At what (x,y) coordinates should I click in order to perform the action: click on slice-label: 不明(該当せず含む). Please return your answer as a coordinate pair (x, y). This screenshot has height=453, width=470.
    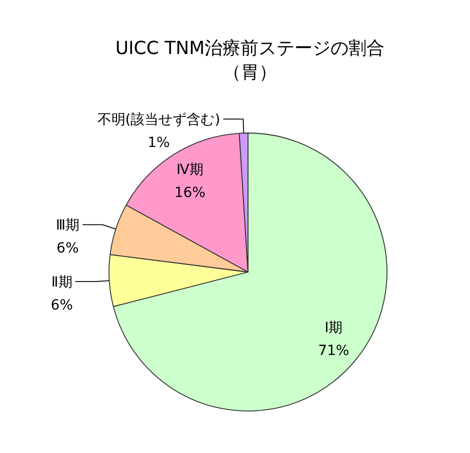
    Looking at the image, I should click on (158, 120).